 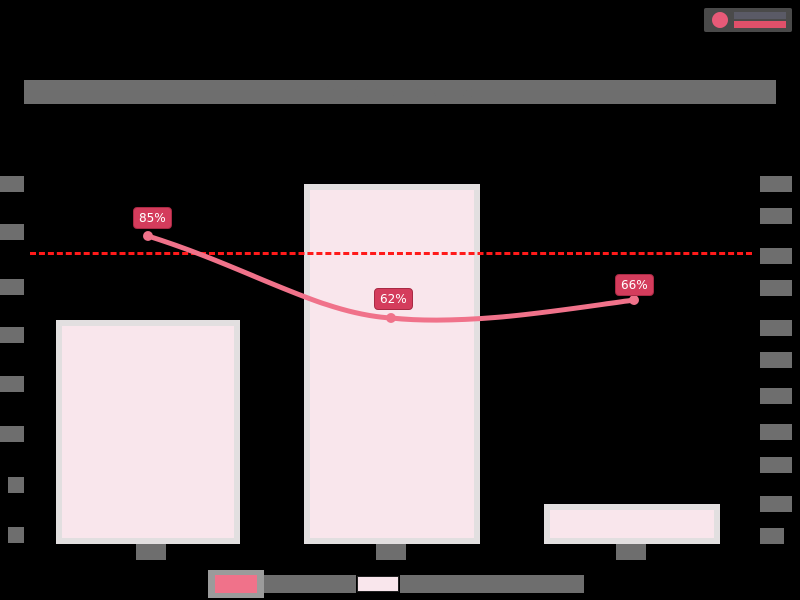 I want to click on logo-mark-icon, so click(x=720, y=20).